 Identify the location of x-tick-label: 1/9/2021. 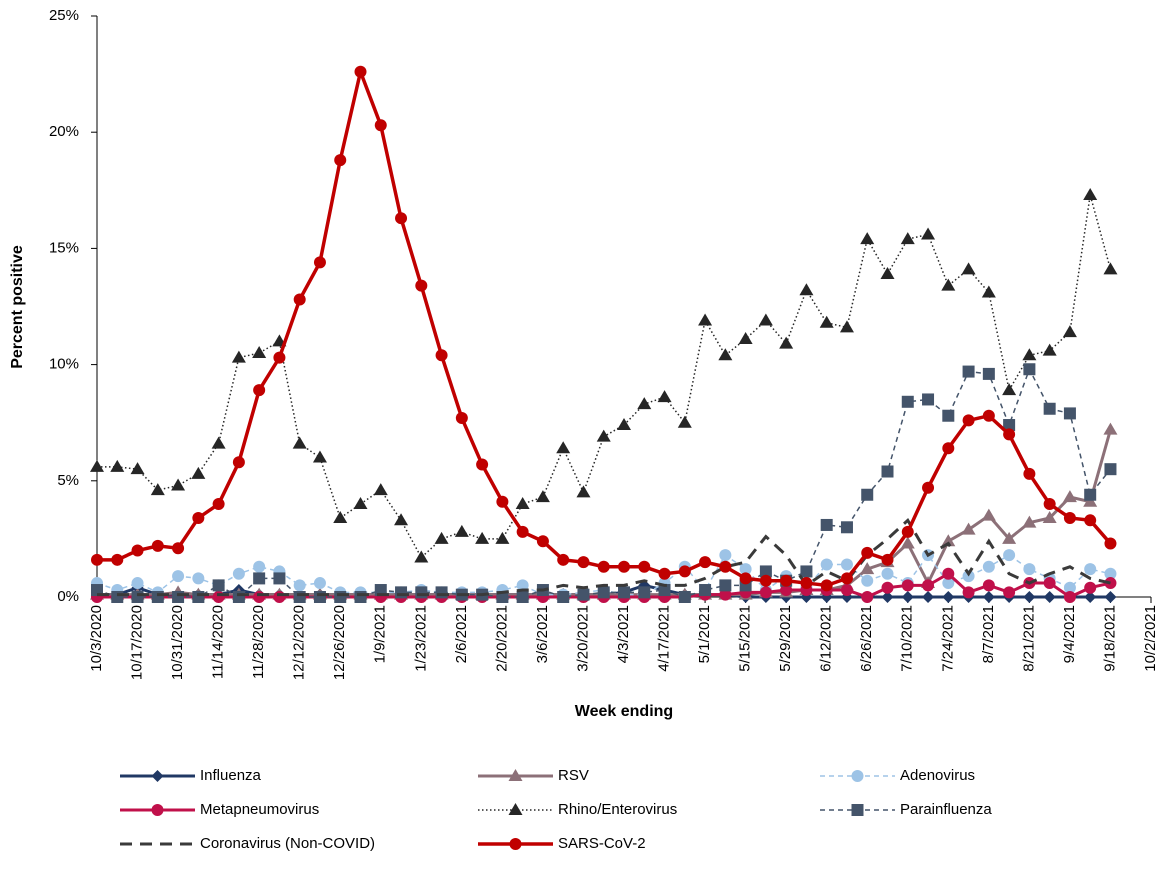
(380, 634).